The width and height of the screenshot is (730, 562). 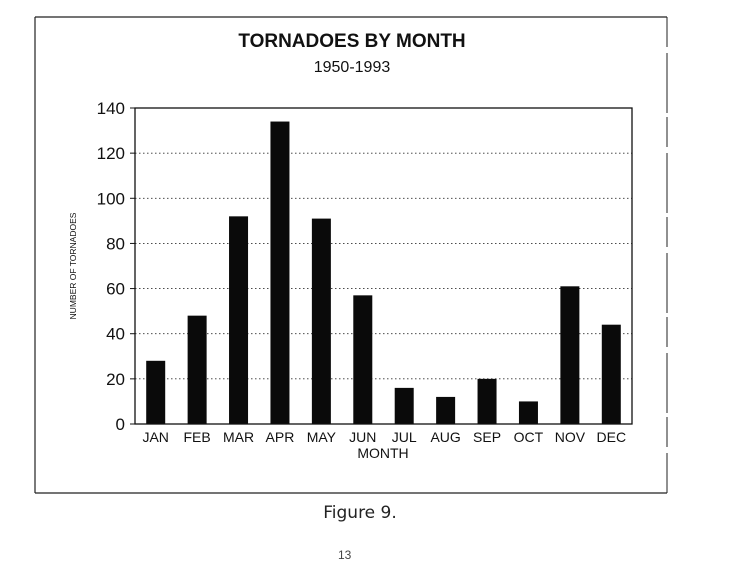 I want to click on y-tick-label: 100, so click(x=111, y=198).